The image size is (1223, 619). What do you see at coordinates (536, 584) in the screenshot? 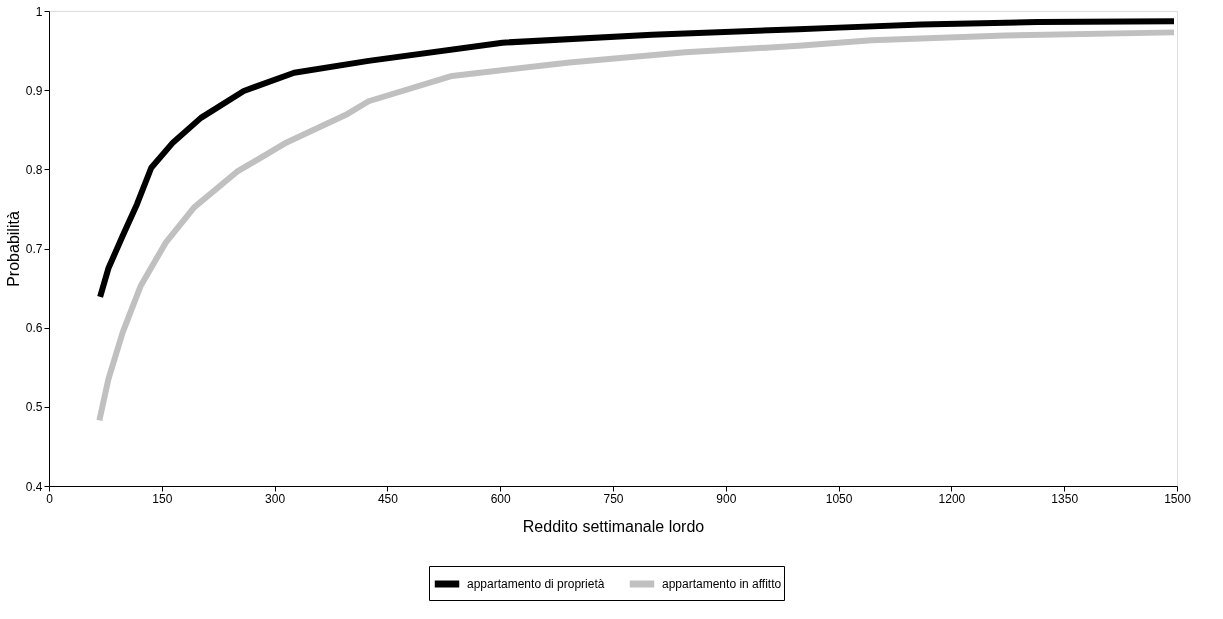
I see `legend-label: appartamento di proprietà` at bounding box center [536, 584].